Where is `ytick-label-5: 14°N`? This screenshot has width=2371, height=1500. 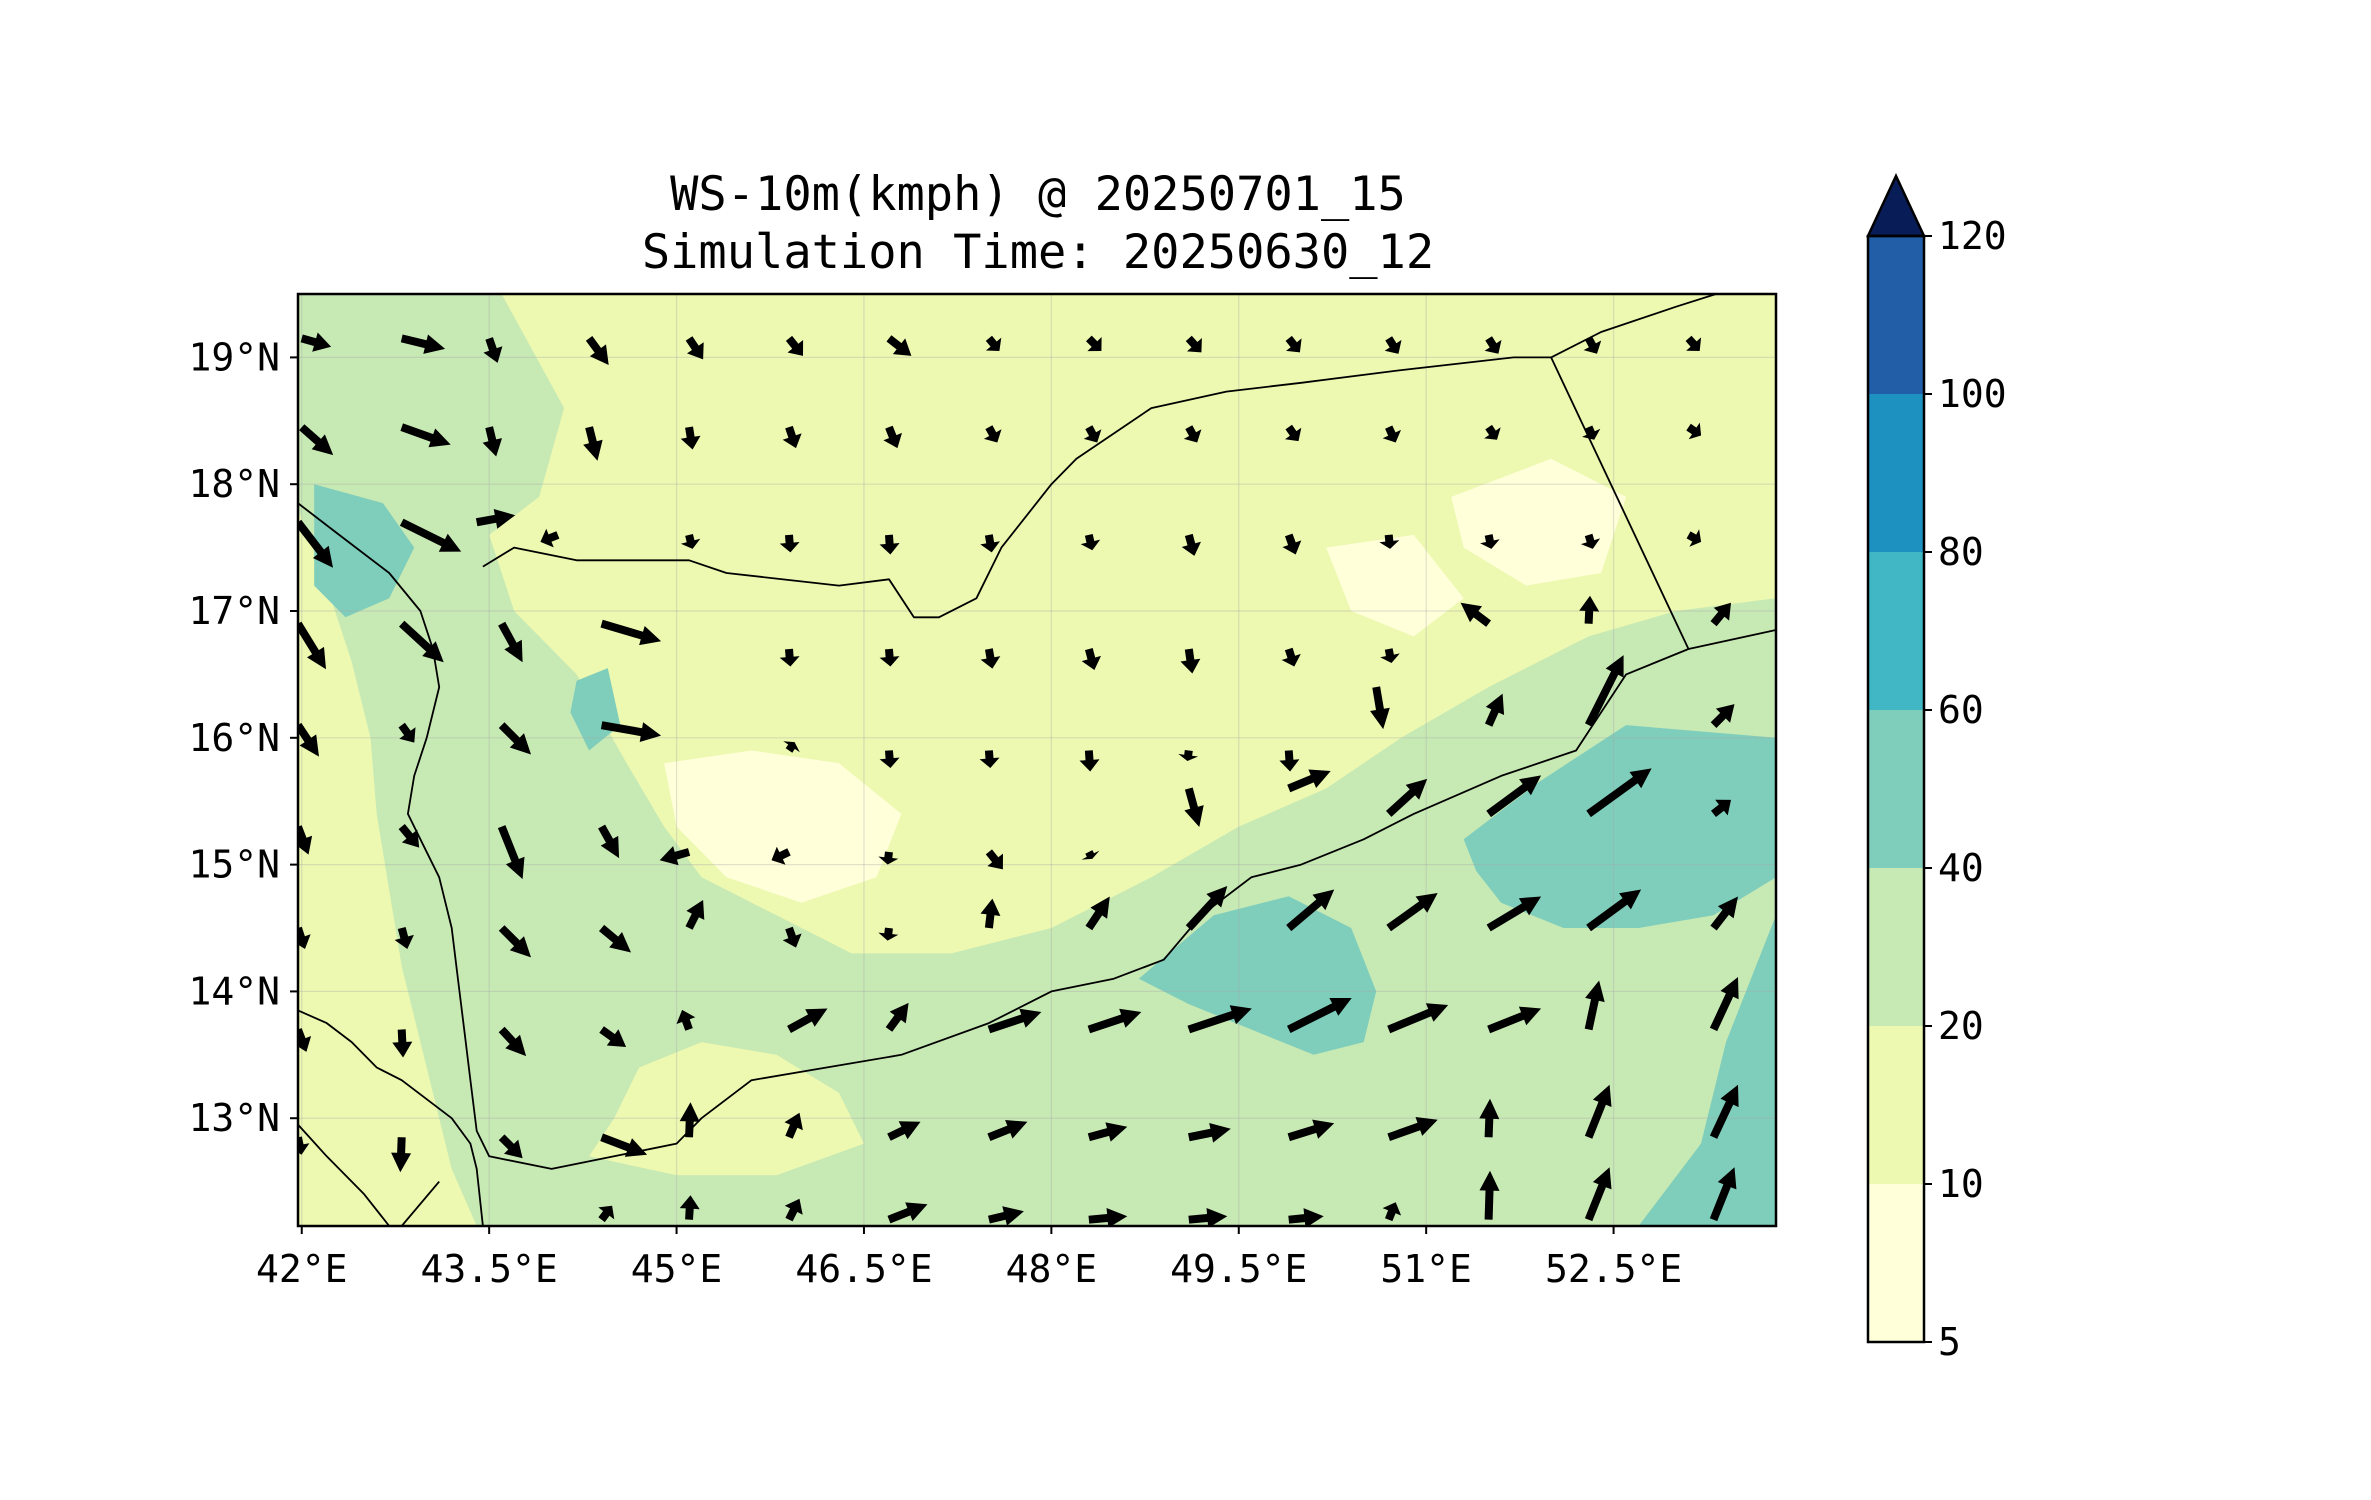 ytick-label-5: 14°N is located at coordinates (234, 991).